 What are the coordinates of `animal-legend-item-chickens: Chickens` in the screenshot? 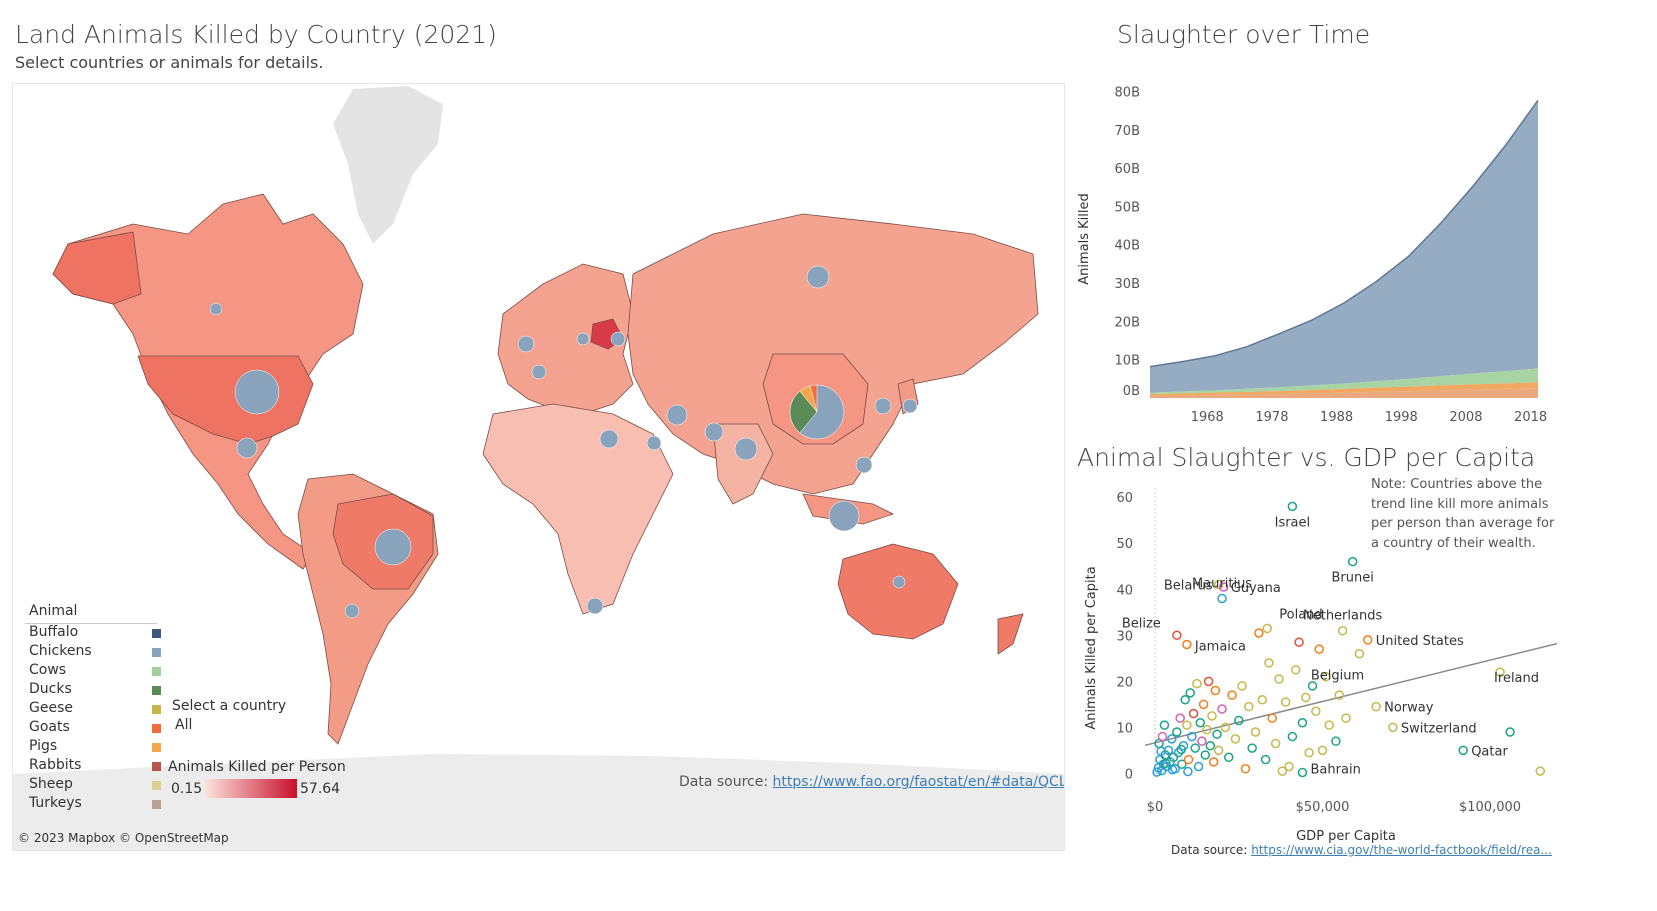 It's located at (95, 652).